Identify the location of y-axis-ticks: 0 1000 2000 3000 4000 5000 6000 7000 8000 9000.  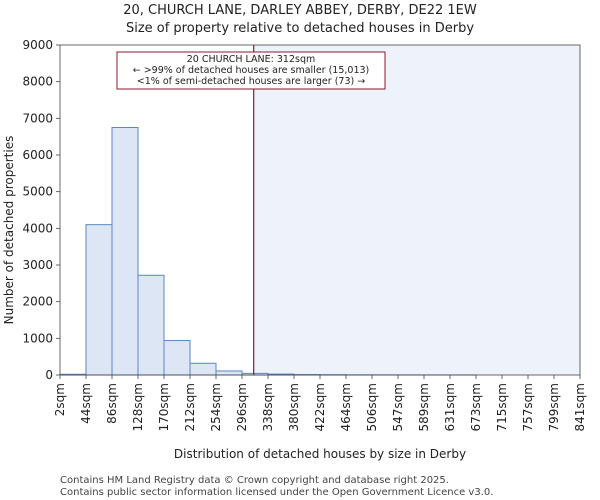
(41, 210).